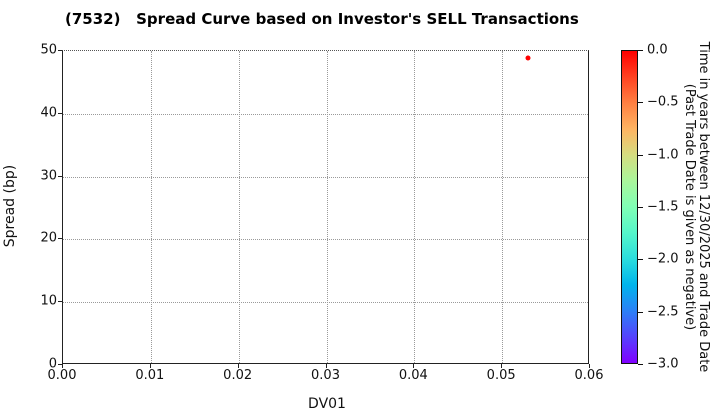 The image size is (720, 420). Describe the element at coordinates (48, 50) in the screenshot. I see `y-tick-label: 50` at that location.